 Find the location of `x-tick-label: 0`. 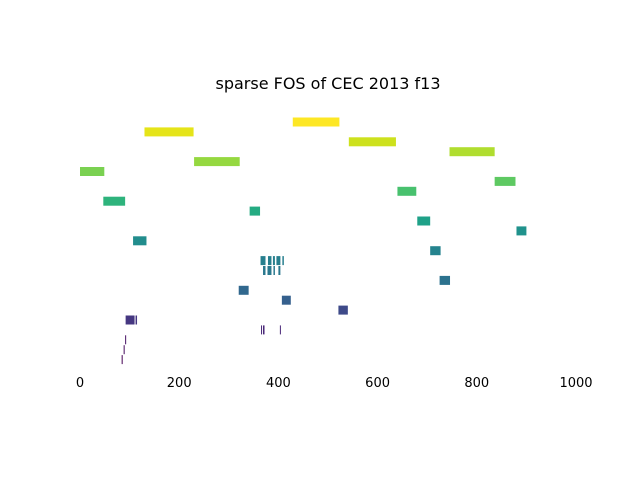

x-tick-label: 0 is located at coordinates (80, 383).